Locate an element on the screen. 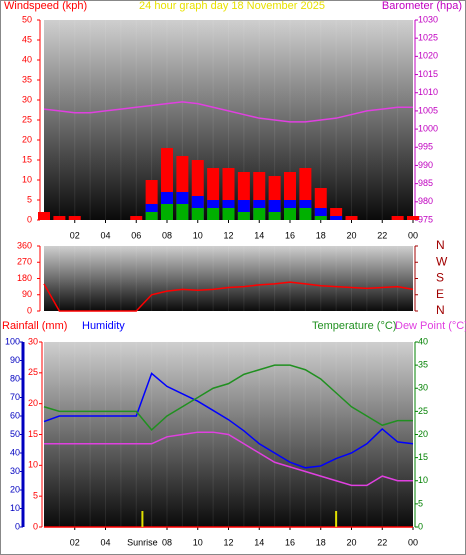  y-tick-label: 1005 is located at coordinates (428, 110).